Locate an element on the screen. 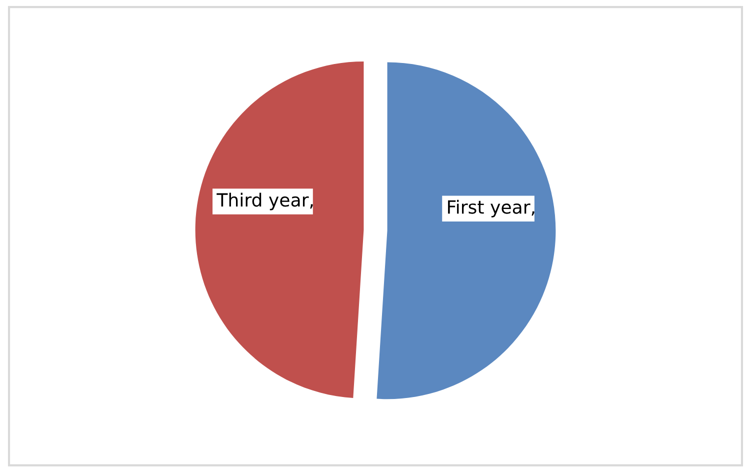 This screenshot has height=470, width=751. slice-label: Third year is located at coordinates (262, 201).